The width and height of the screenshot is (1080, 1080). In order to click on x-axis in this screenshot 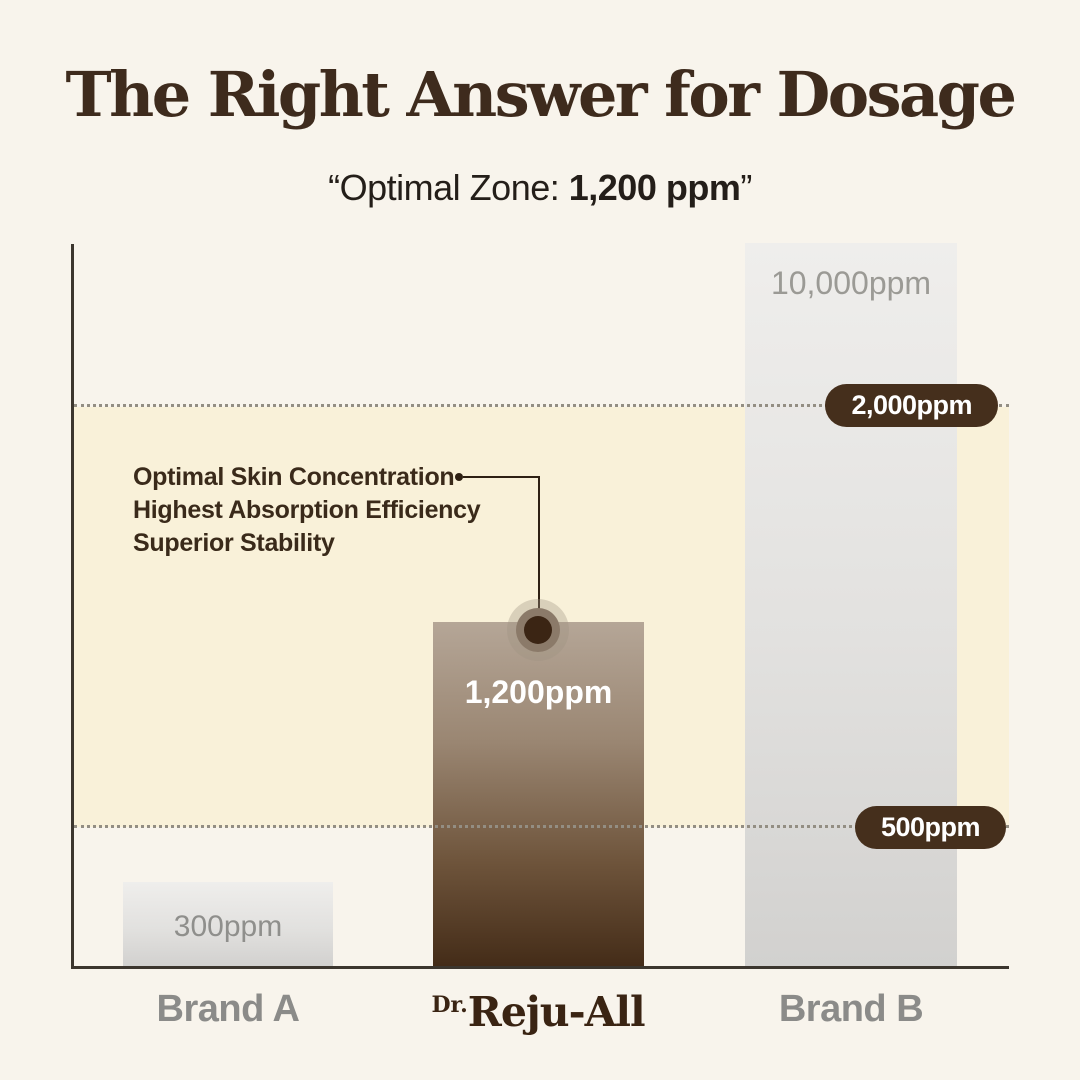, I will do `click(540, 967)`.